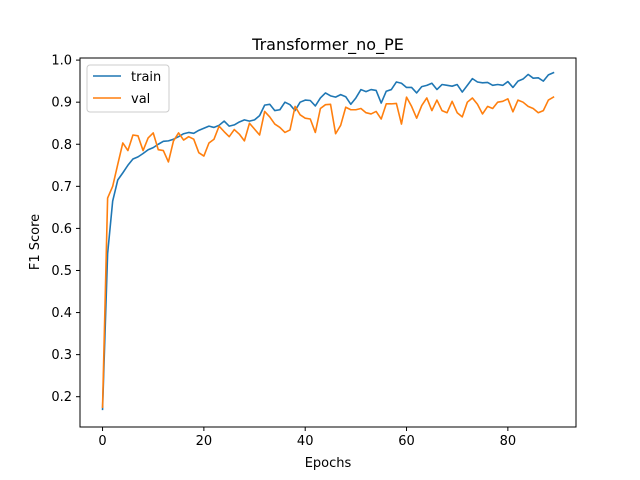 This screenshot has height=480, width=640. Describe the element at coordinates (140, 99) in the screenshot. I see `legend-label-val: val` at that location.